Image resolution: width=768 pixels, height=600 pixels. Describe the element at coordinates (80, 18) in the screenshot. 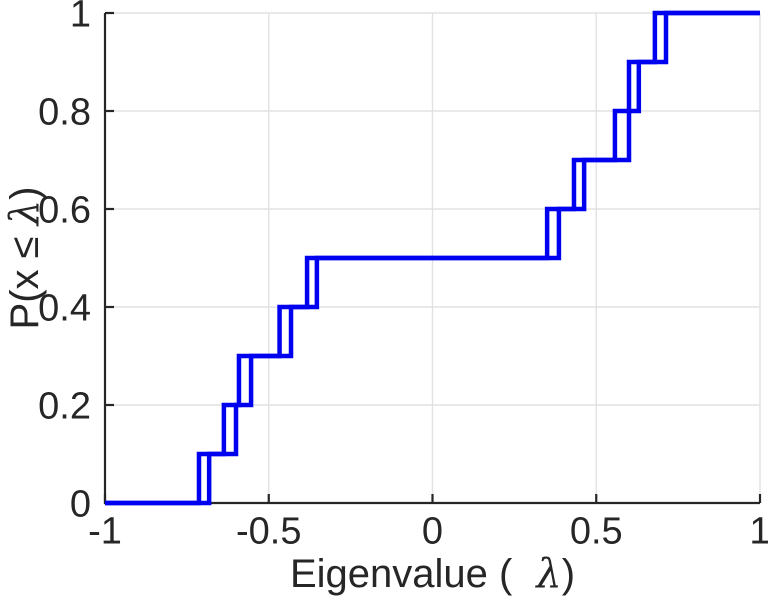

I see `y-tick-label: 1` at that location.